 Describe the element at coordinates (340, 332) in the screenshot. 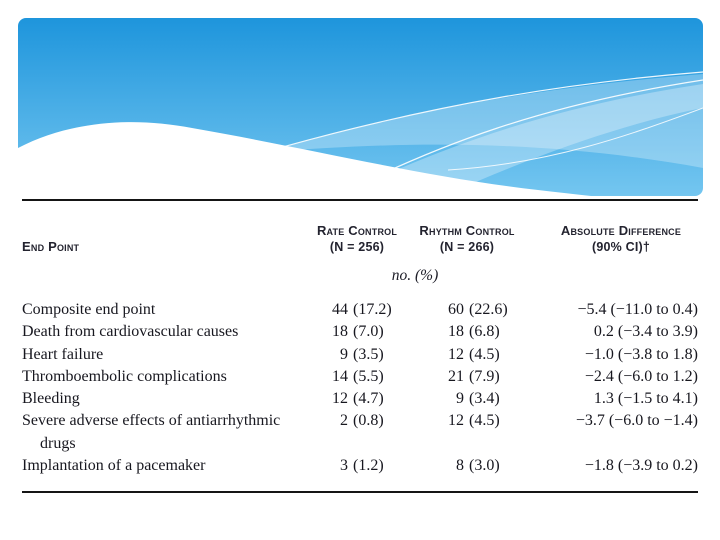

I see `rate-count-cell: 18` at that location.